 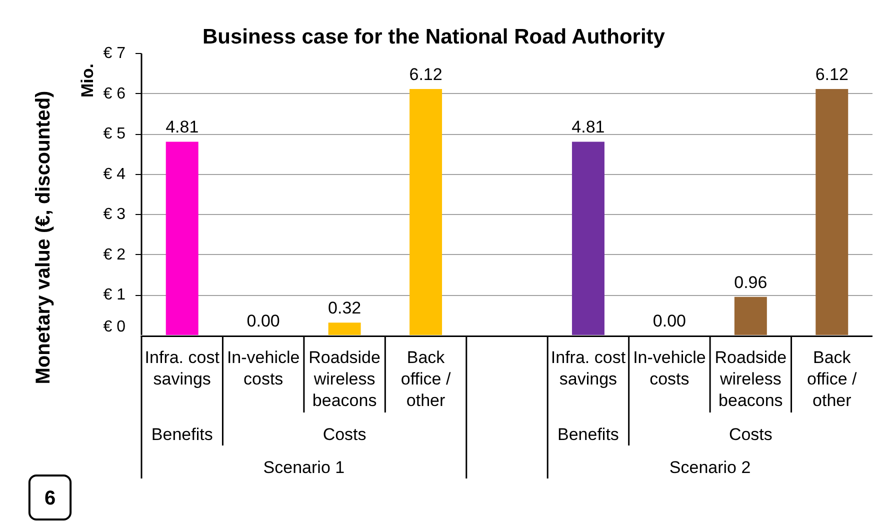 I want to click on y-tick-label: € 5, so click(x=114, y=134).